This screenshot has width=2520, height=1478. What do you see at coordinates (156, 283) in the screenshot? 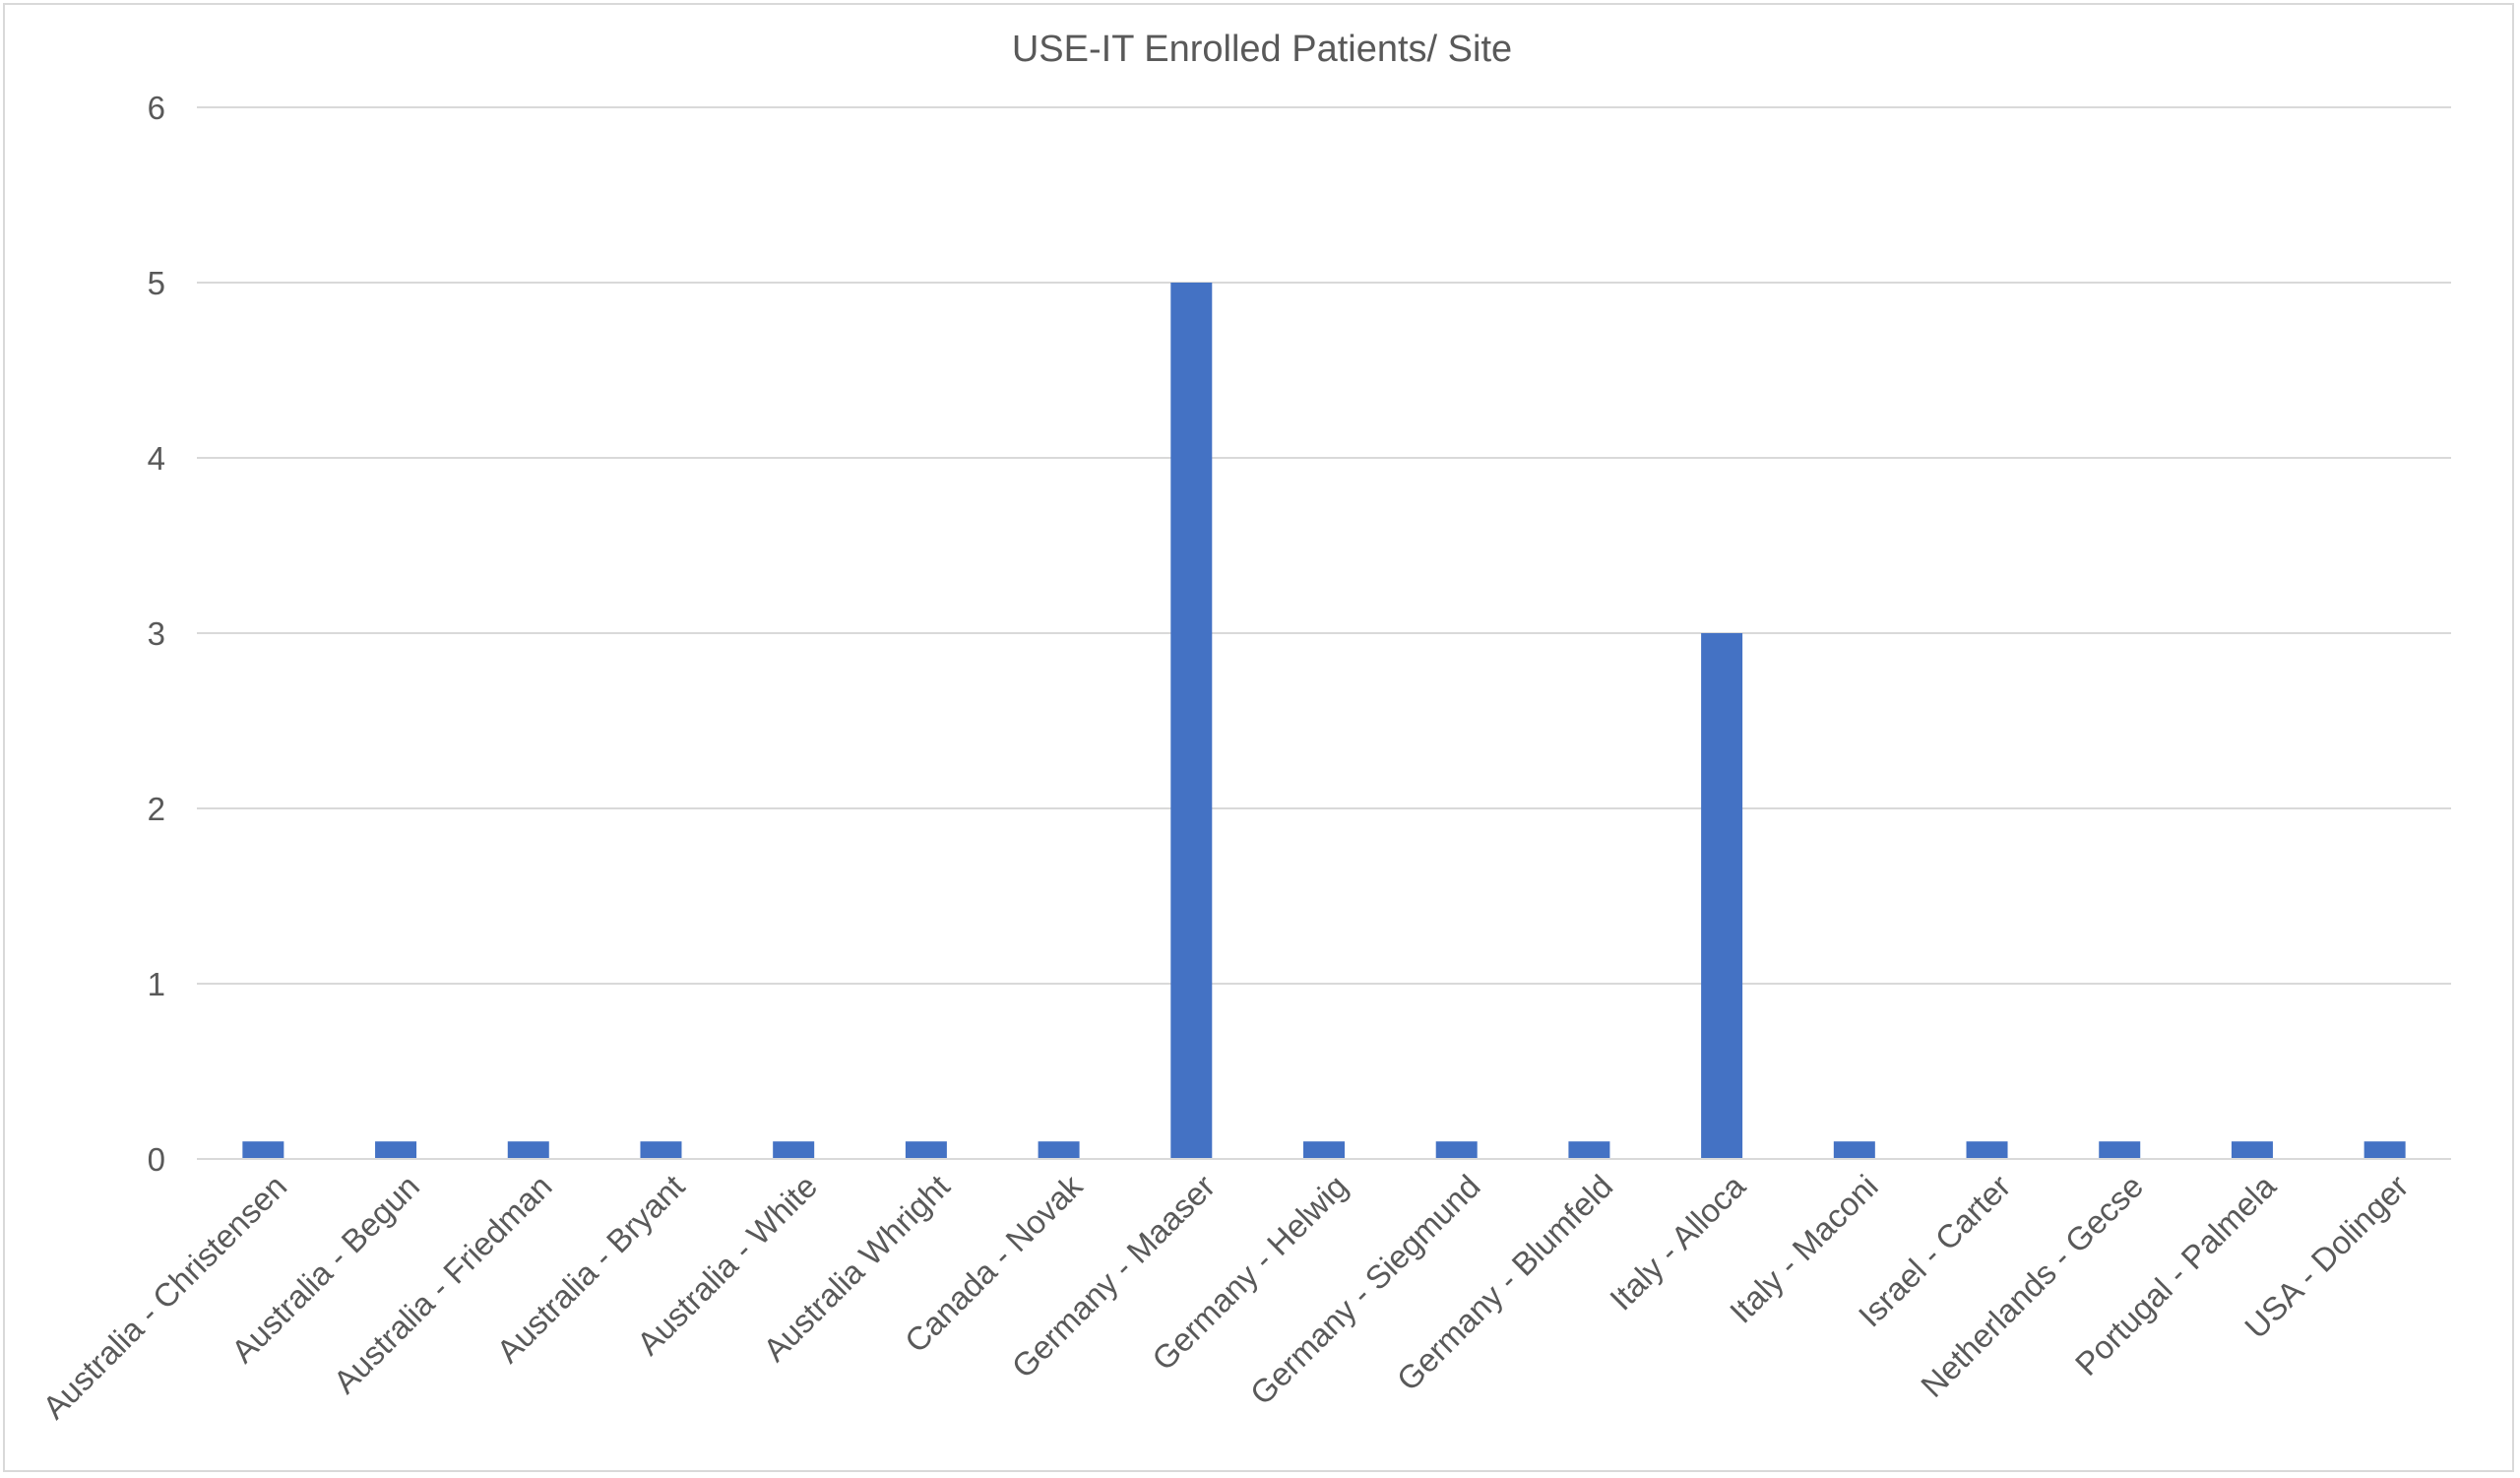
I see `y-tick-label: 5` at bounding box center [156, 283].